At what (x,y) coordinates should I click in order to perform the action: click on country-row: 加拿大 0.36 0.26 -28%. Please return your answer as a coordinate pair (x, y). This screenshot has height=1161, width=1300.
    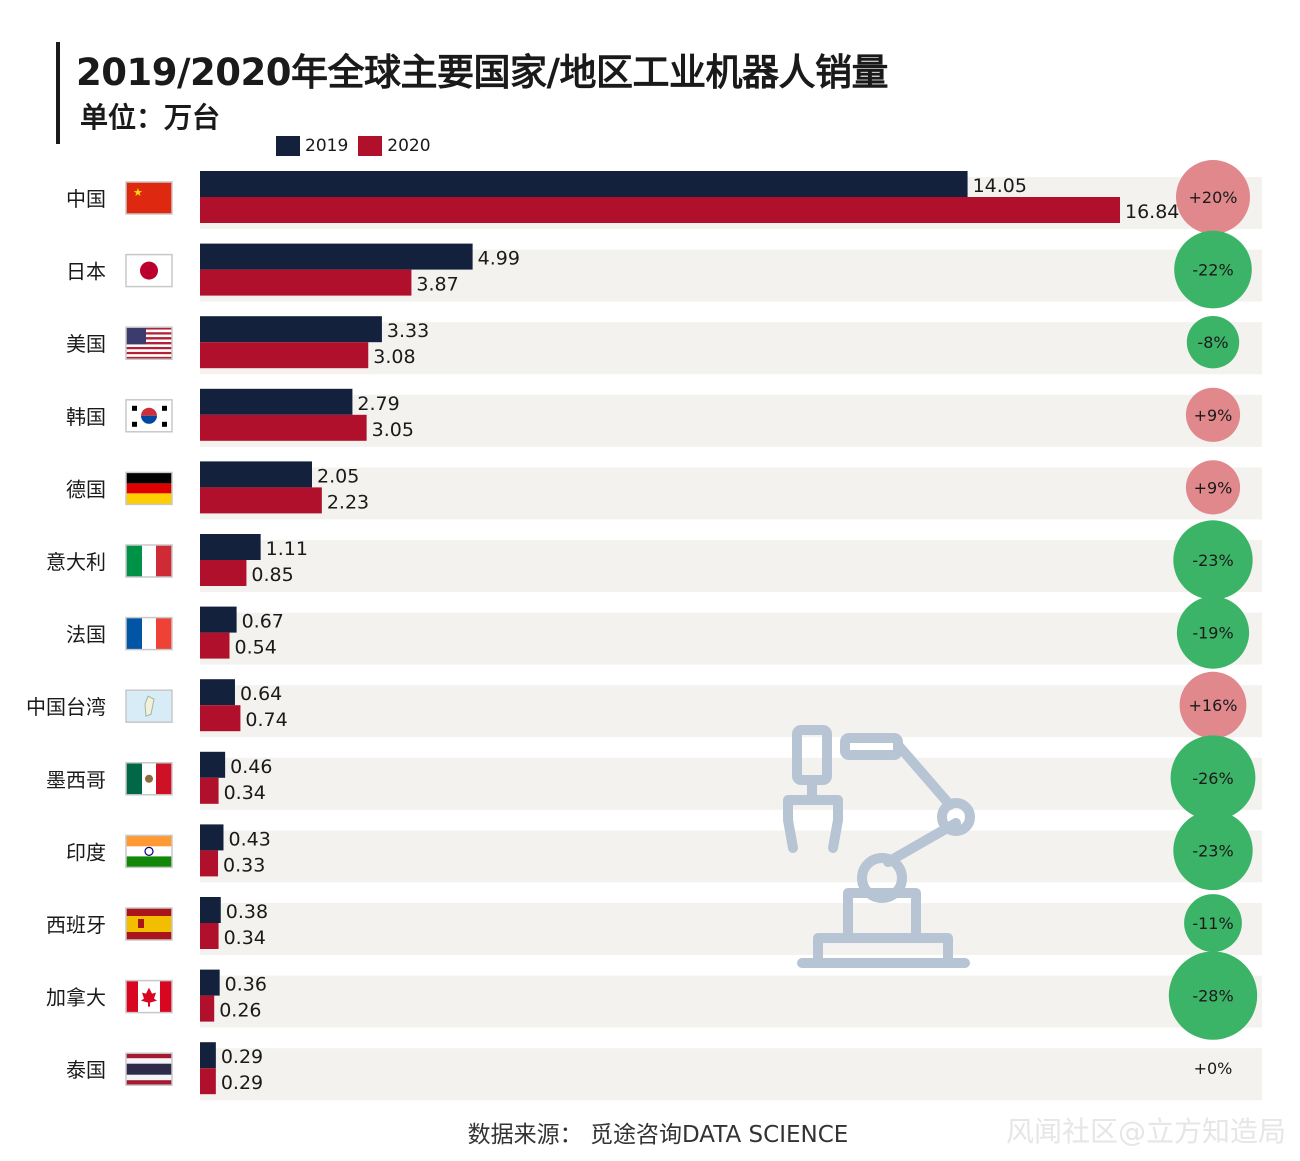
    Looking at the image, I should click on (652, 995).